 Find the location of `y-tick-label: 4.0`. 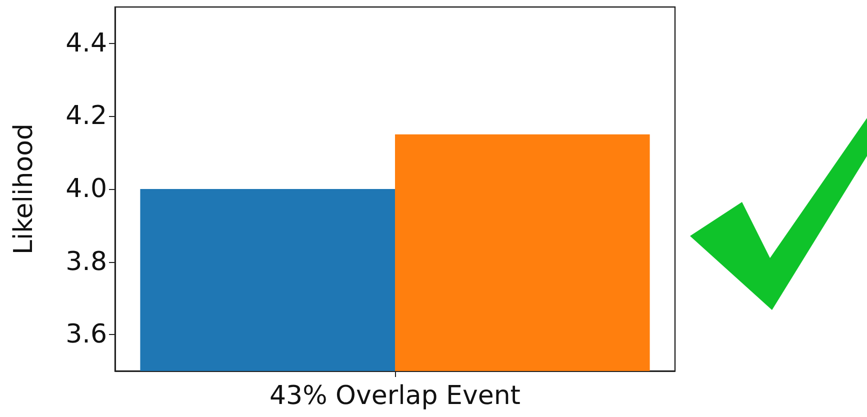

y-tick-label: 4.0 is located at coordinates (86, 189).